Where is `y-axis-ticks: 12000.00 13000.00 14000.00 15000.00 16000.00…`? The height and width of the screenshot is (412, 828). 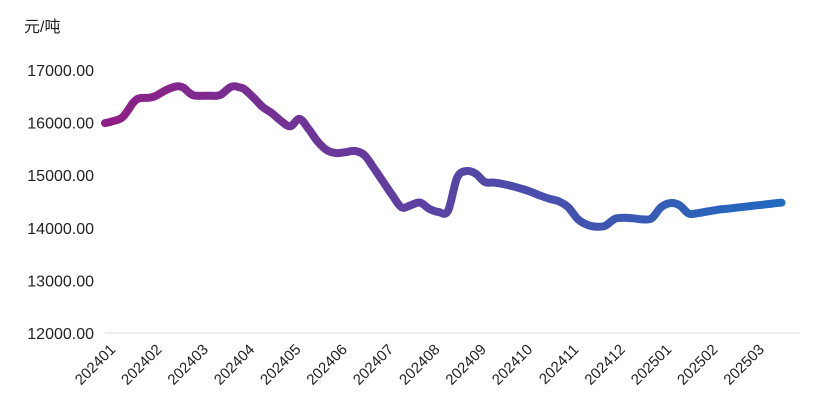
y-axis-ticks: 12000.00 13000.00 14000.00 15000.00 16000.00… is located at coordinates (60, 203).